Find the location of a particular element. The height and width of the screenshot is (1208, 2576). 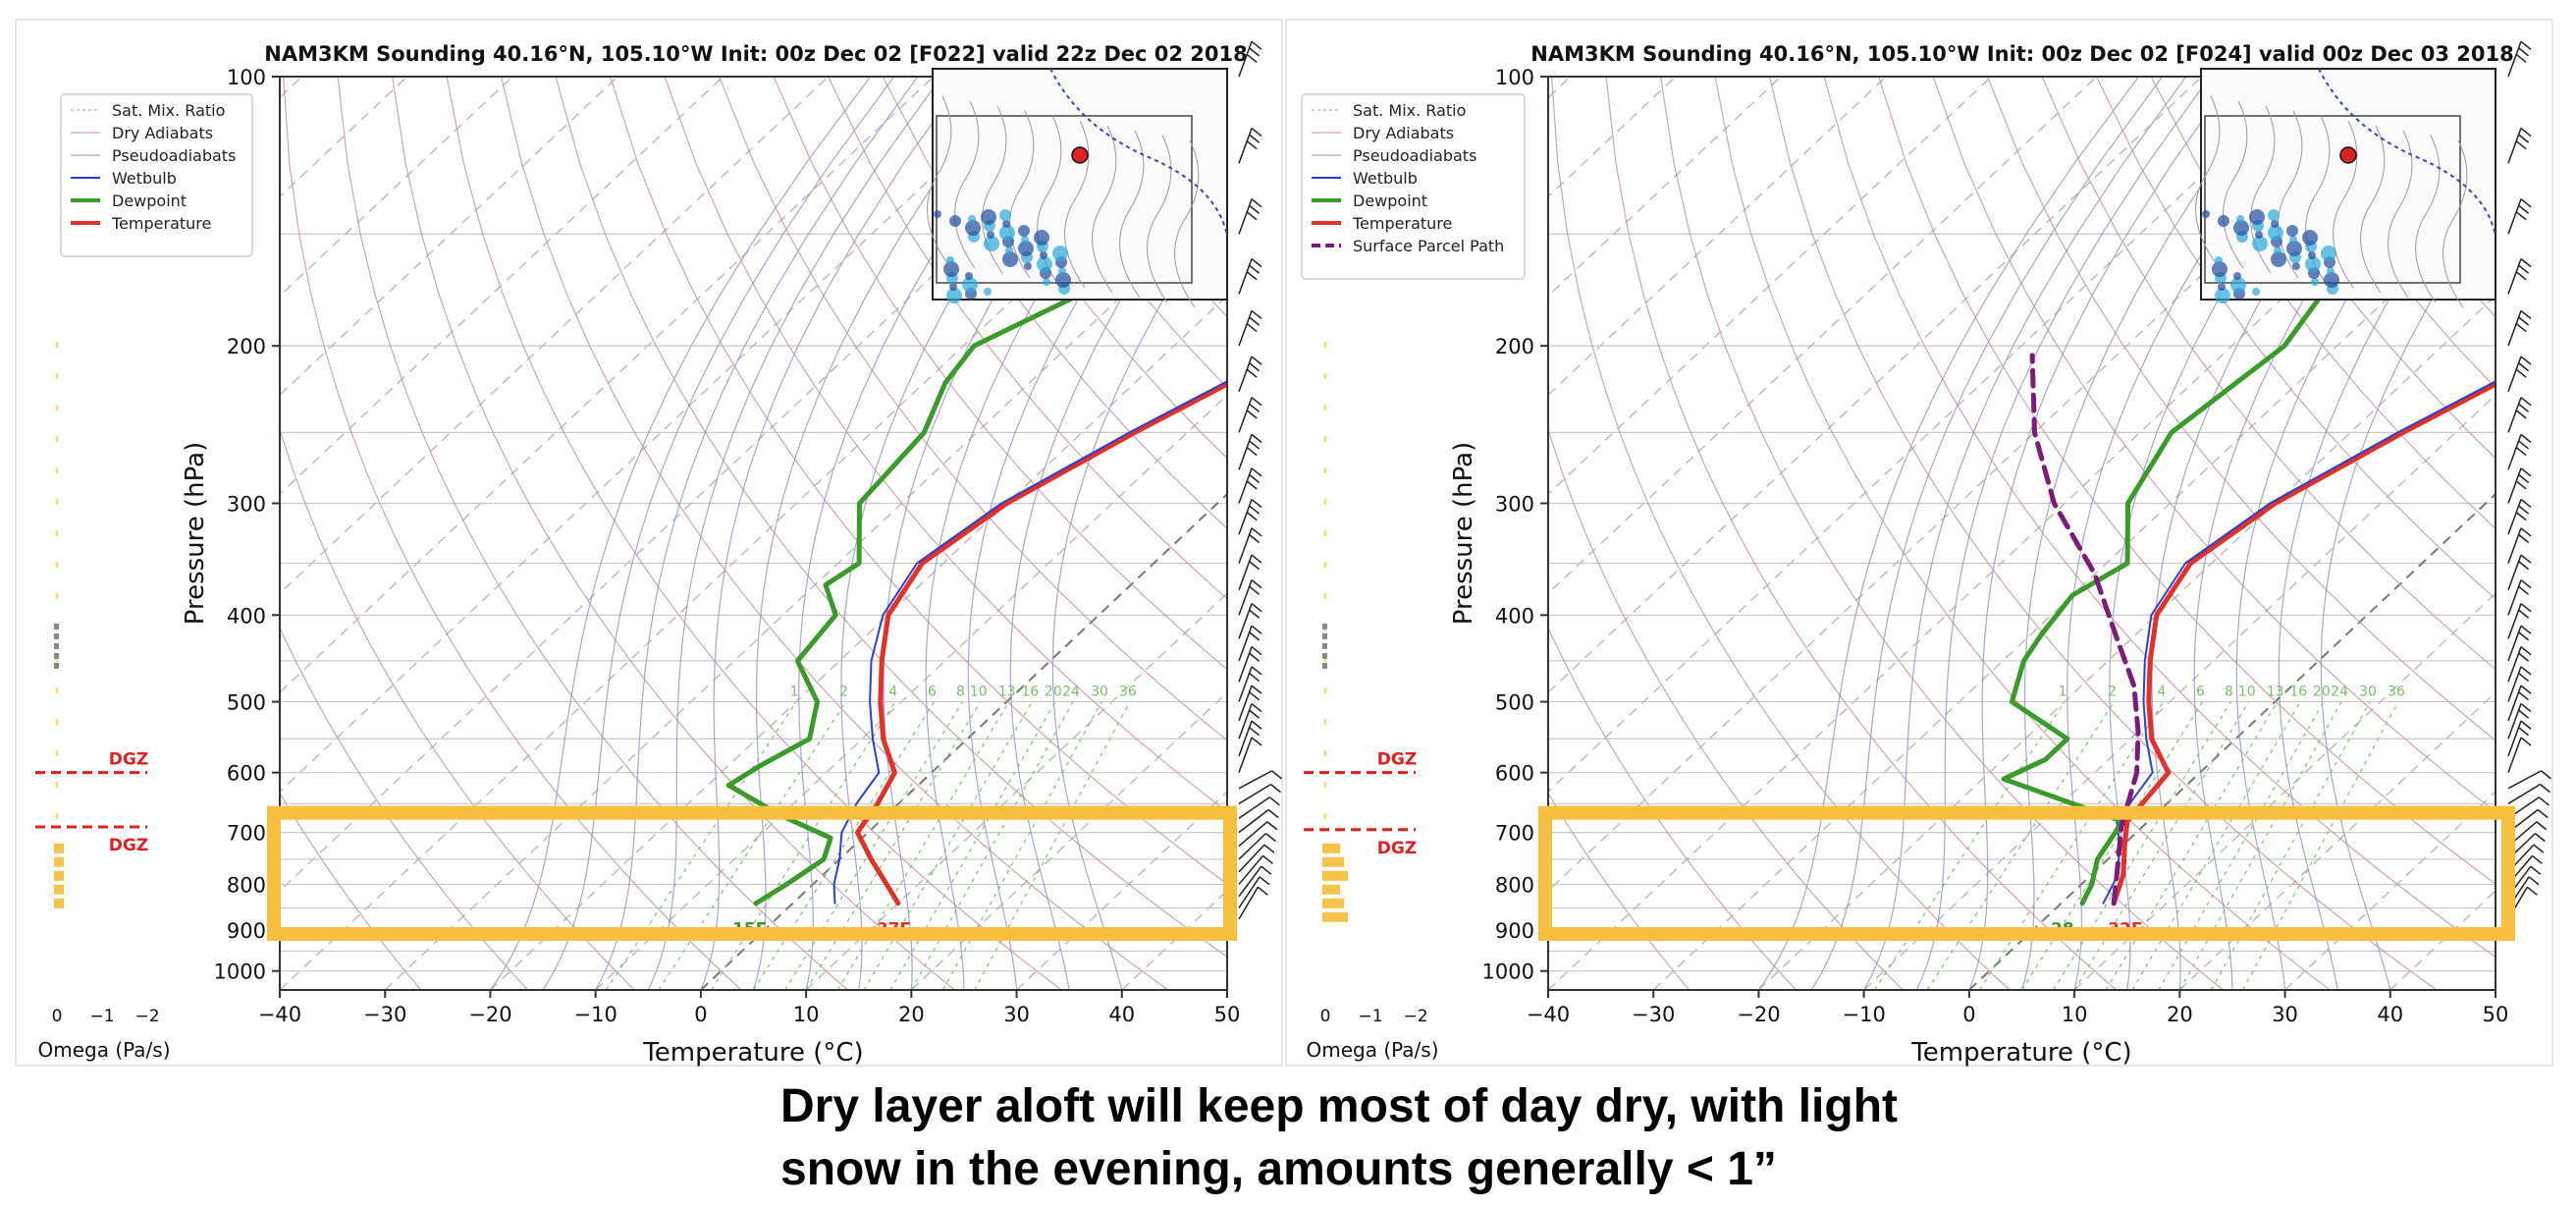

legend-label: Dewpoint is located at coordinates (1390, 201).